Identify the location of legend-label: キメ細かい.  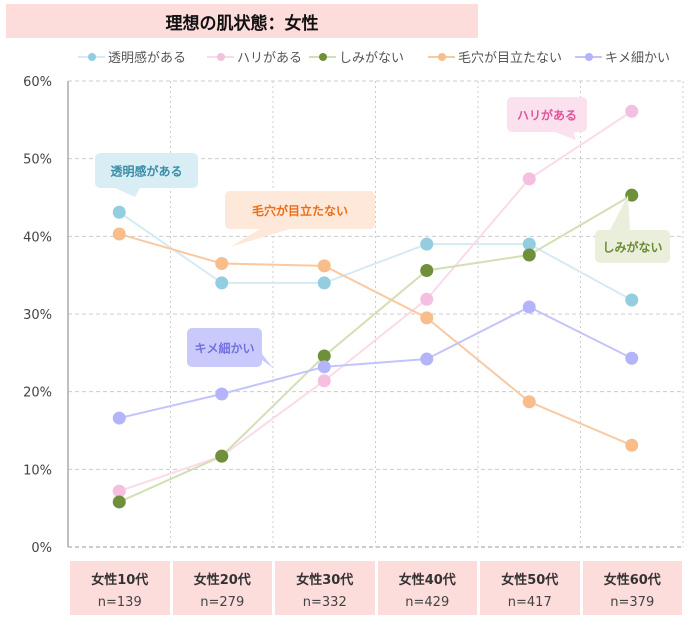
(637, 58).